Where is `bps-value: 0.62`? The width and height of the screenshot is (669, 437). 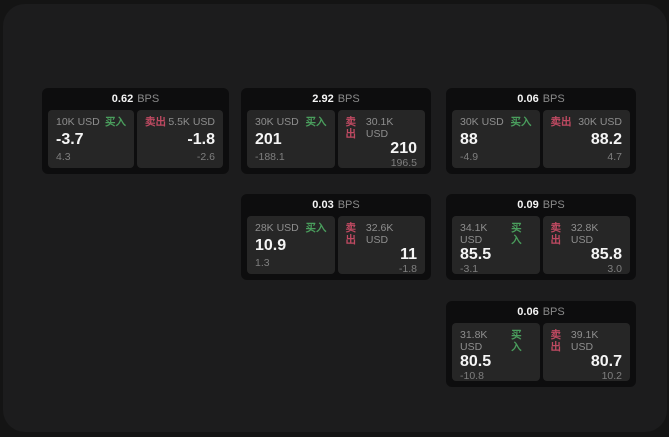 bps-value: 0.62 is located at coordinates (122, 99).